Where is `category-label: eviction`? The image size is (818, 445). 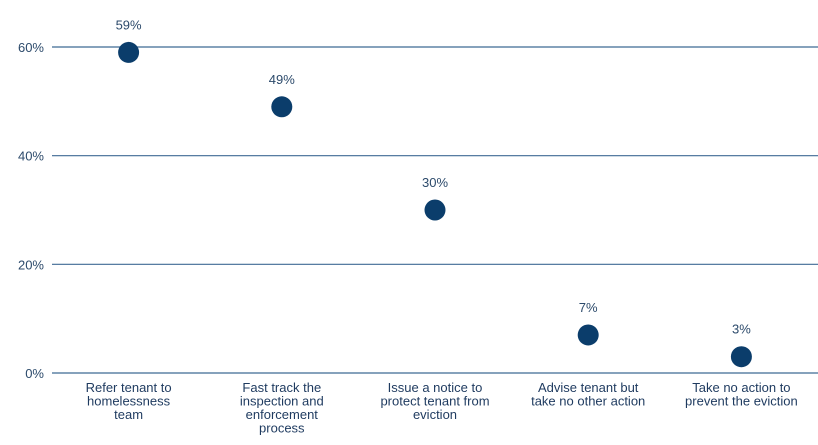
category-label: eviction is located at coordinates (435, 414).